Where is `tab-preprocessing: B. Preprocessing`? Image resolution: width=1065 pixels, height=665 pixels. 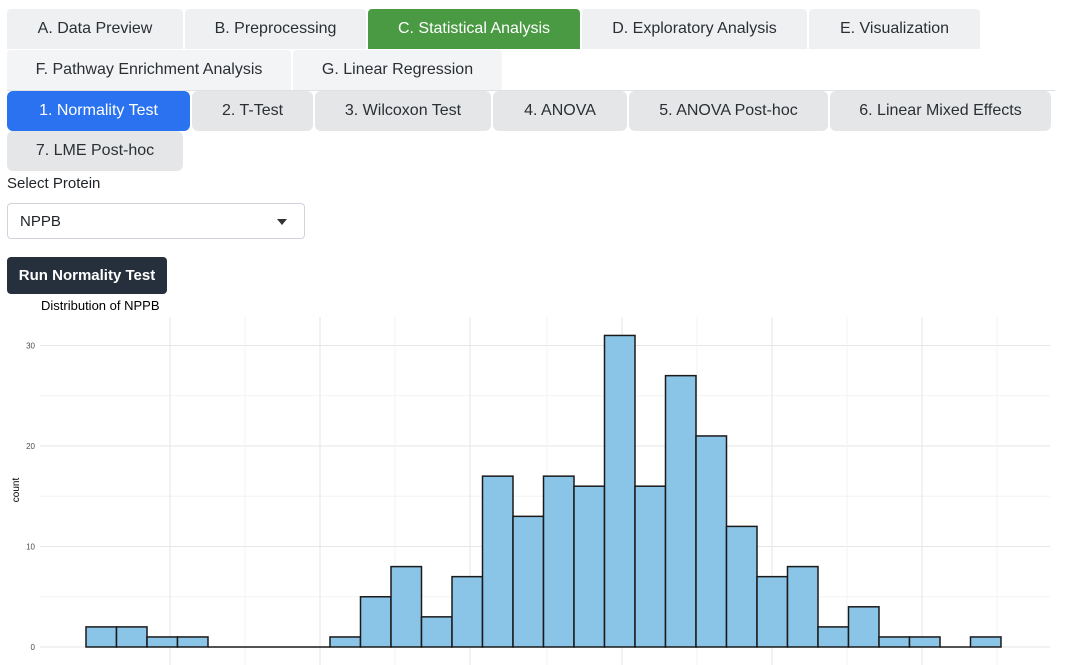 tab-preprocessing: B. Preprocessing is located at coordinates (275, 29).